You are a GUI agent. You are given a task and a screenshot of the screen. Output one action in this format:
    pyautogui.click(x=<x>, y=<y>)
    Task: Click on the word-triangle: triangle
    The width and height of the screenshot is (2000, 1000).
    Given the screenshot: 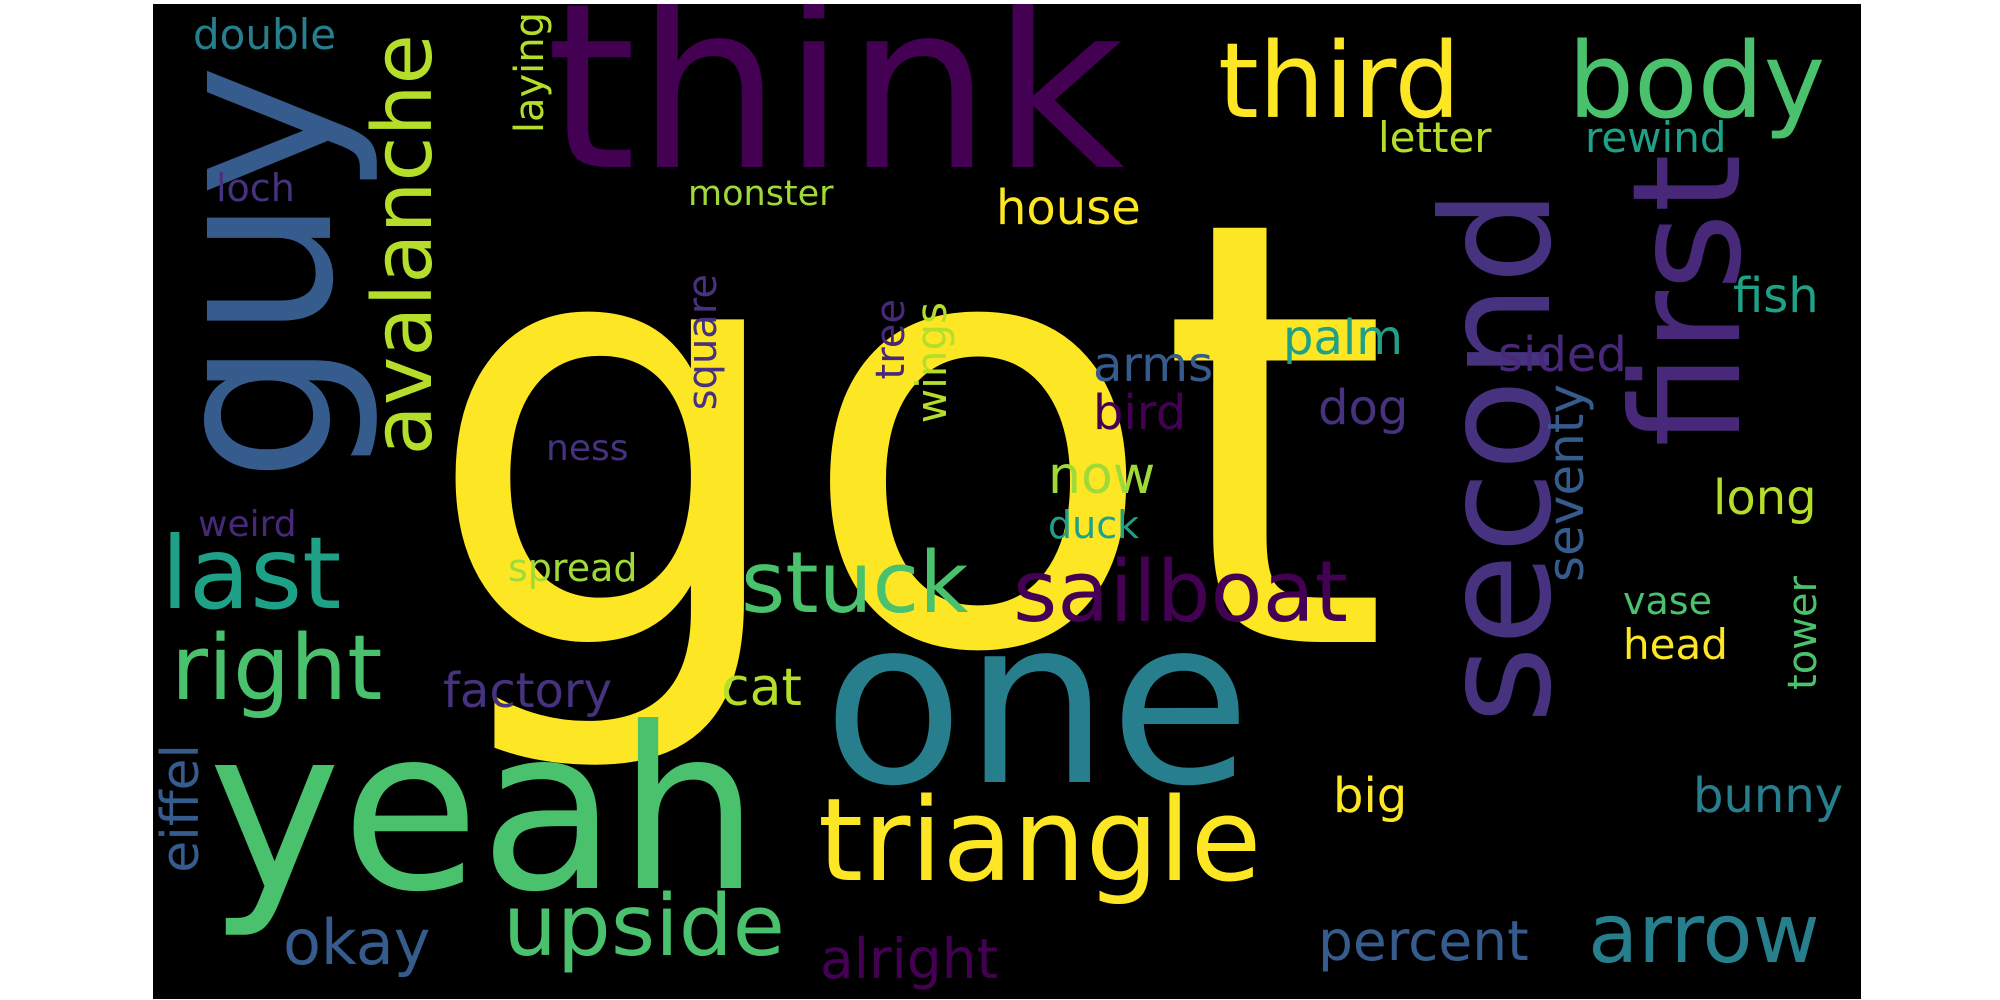 What is the action you would take?
    pyautogui.click(x=1040, y=841)
    